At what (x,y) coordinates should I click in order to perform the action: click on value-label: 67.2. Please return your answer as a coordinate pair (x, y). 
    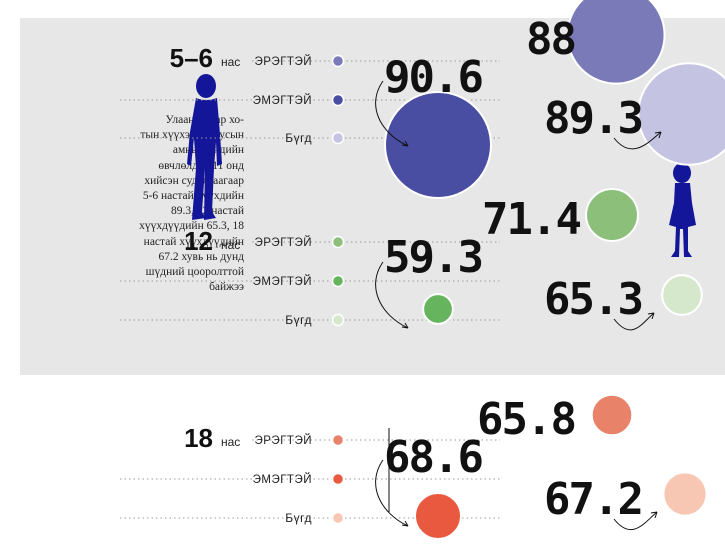
    Looking at the image, I should click on (593, 499).